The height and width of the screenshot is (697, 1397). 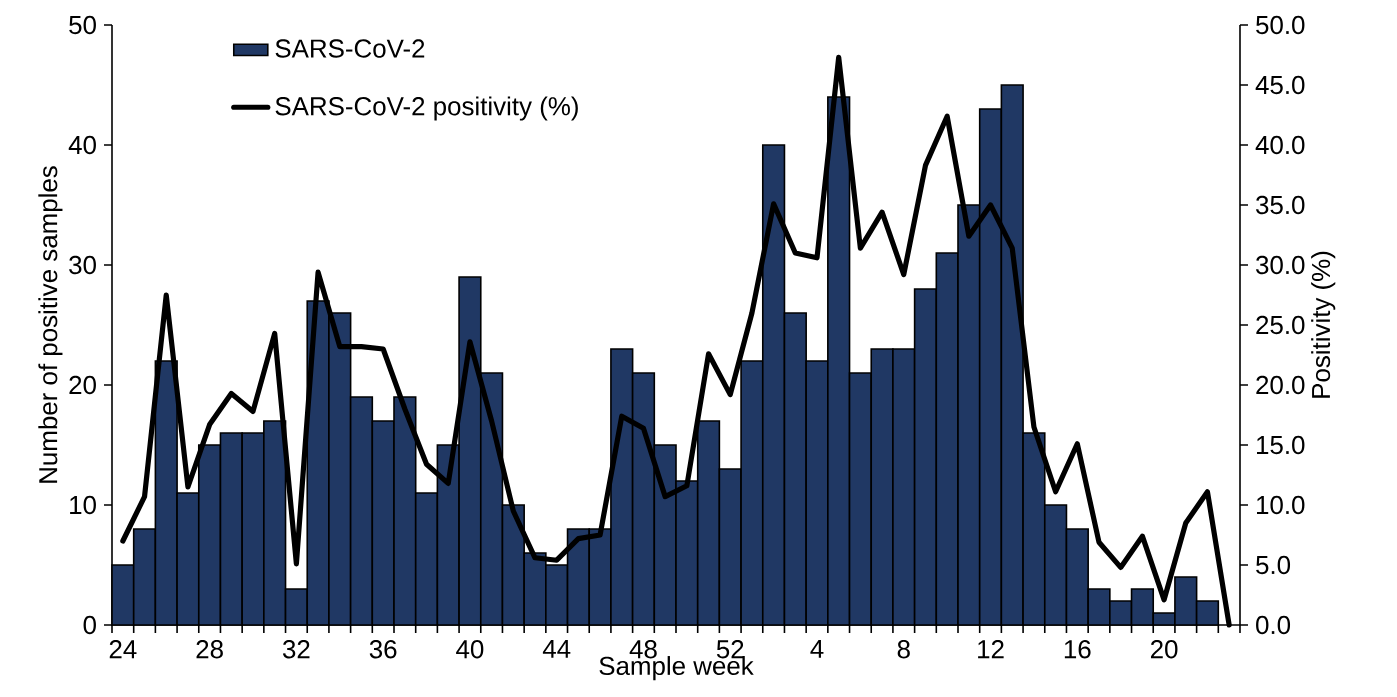 I want to click on y2-tick-label: 30.0, so click(x=1280, y=265).